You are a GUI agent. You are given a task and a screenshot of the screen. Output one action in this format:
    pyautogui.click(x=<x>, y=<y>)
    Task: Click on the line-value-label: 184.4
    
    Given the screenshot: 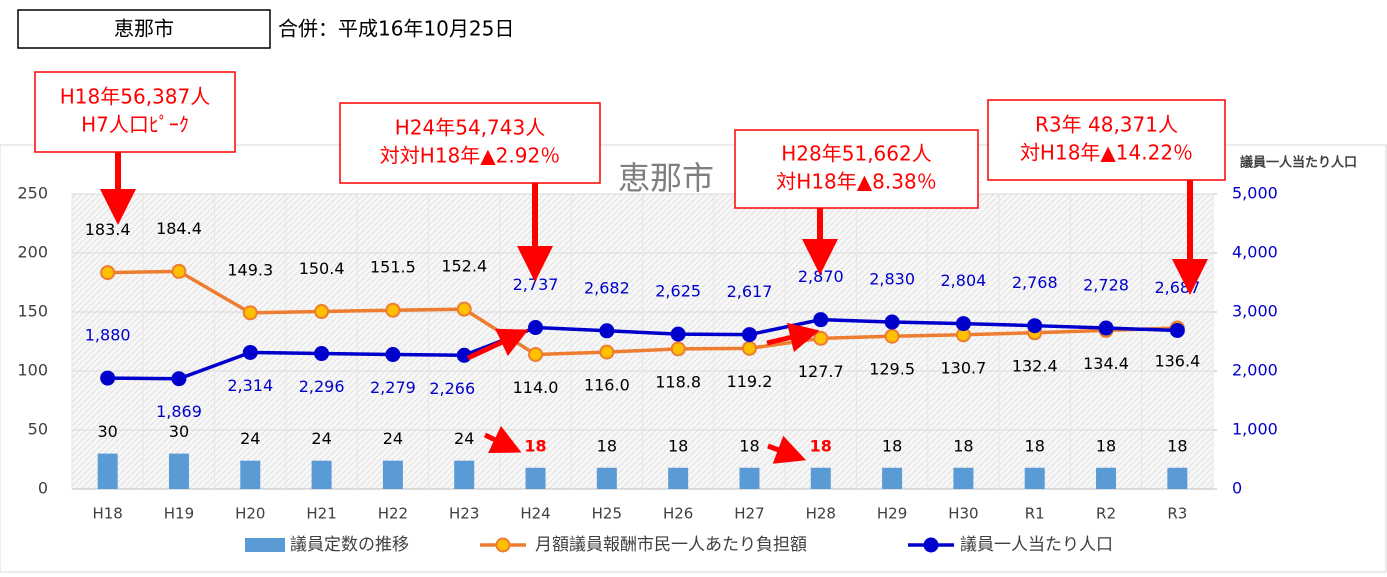 What is the action you would take?
    pyautogui.click(x=179, y=228)
    